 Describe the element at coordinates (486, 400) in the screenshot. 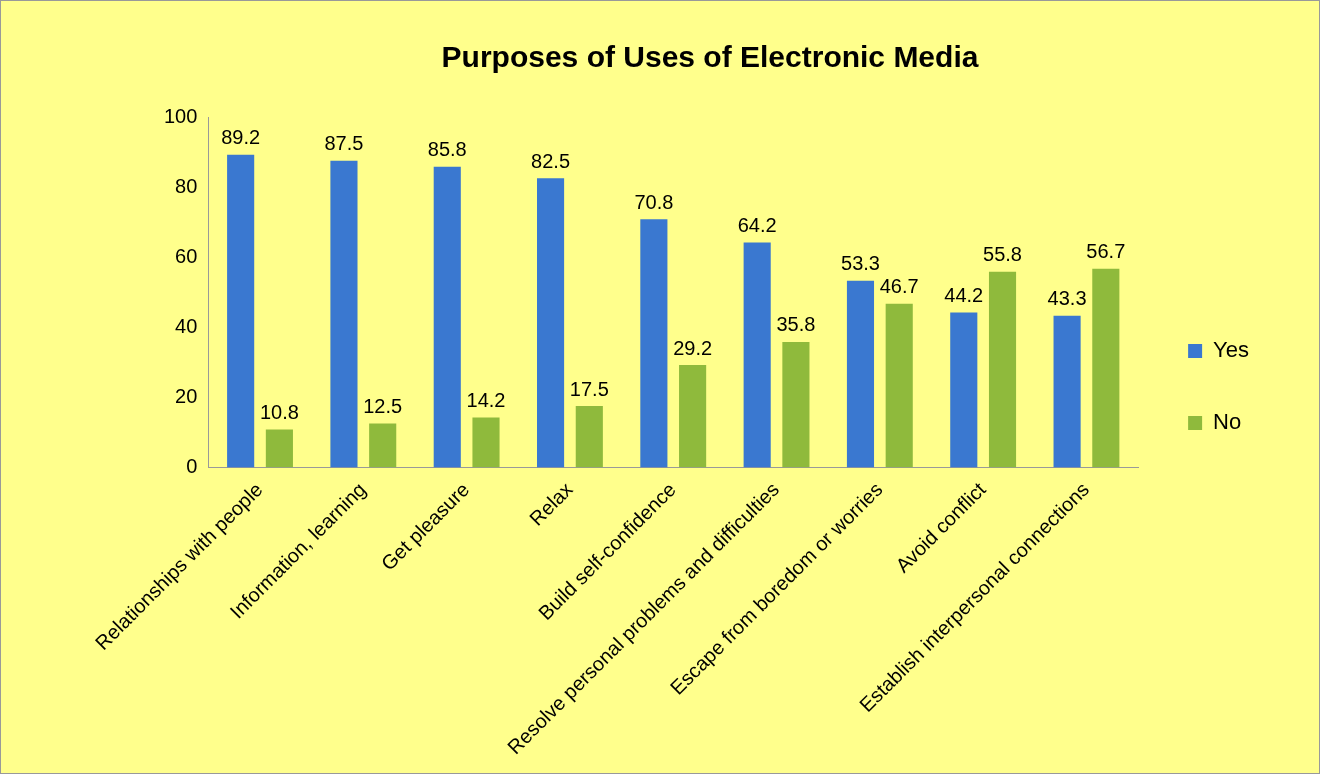

I see `data-label: 14.2` at that location.